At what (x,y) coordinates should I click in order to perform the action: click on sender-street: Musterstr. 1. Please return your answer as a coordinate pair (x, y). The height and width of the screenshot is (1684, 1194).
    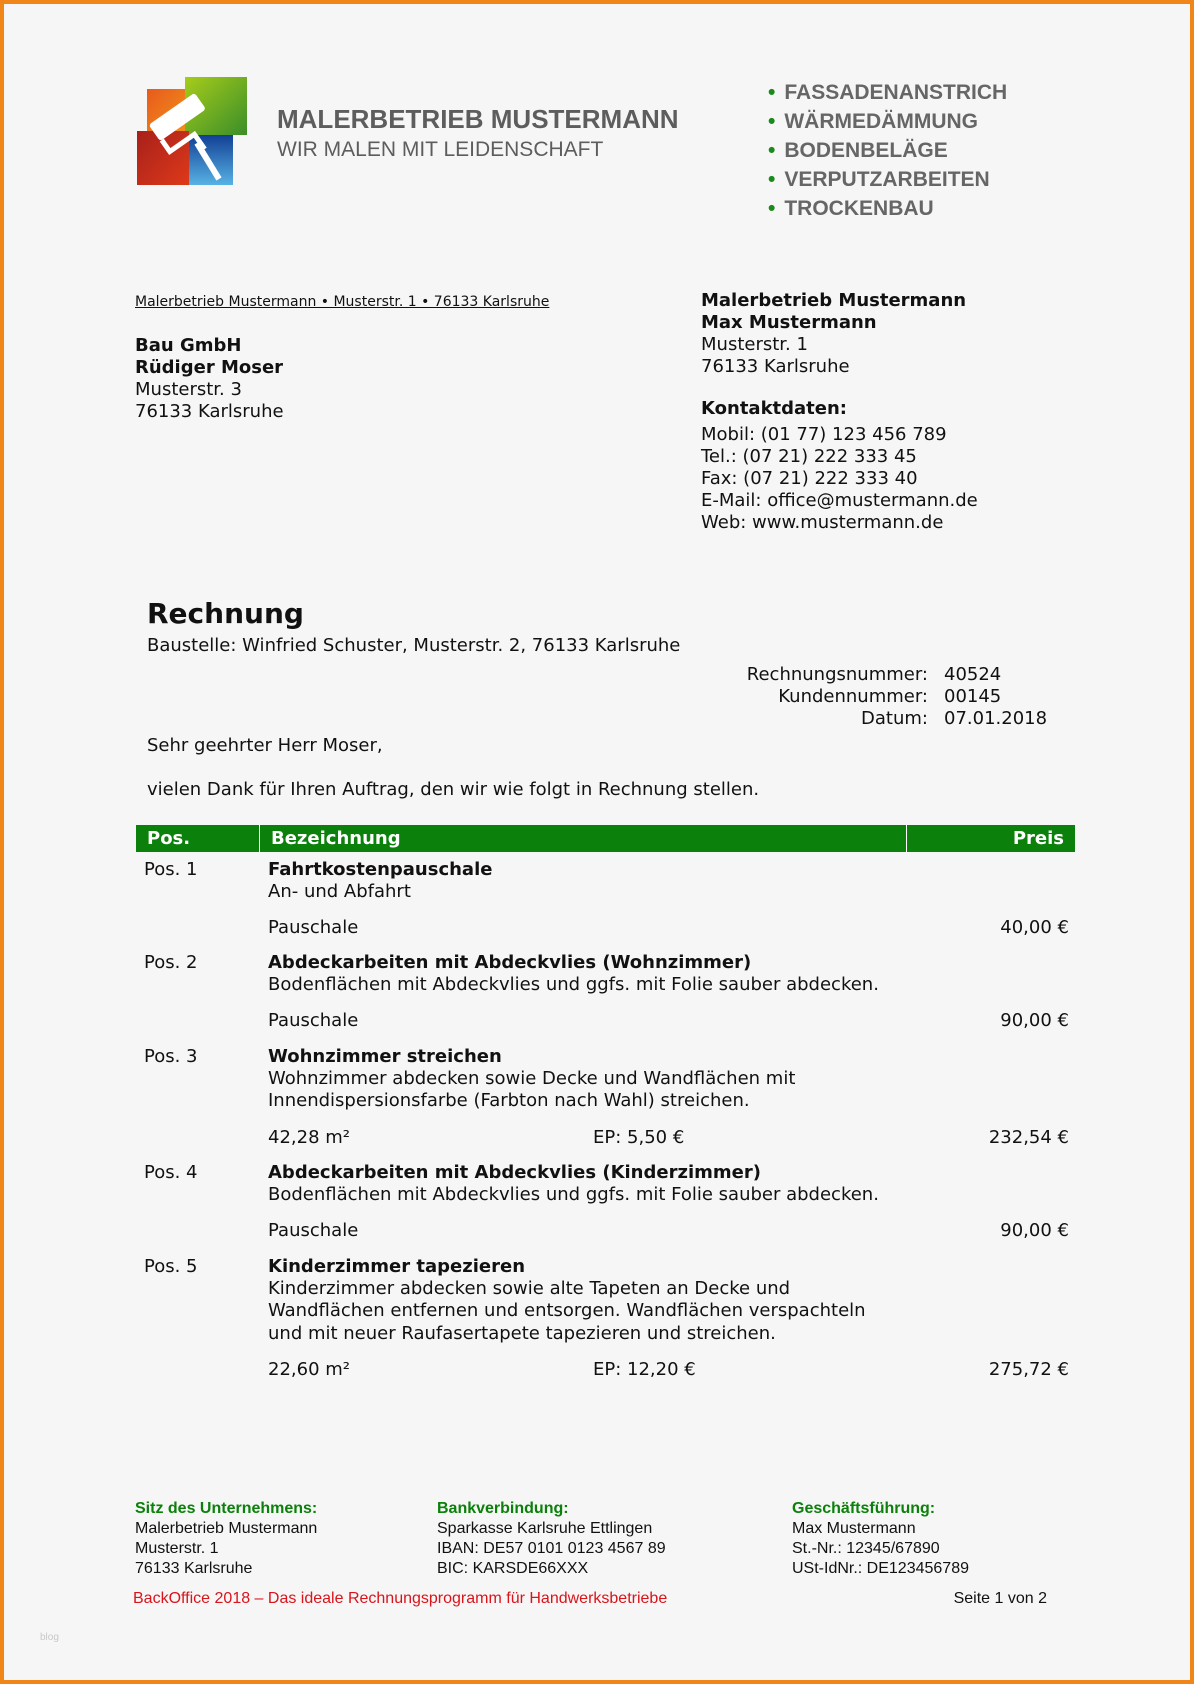
    Looking at the image, I should click on (754, 344).